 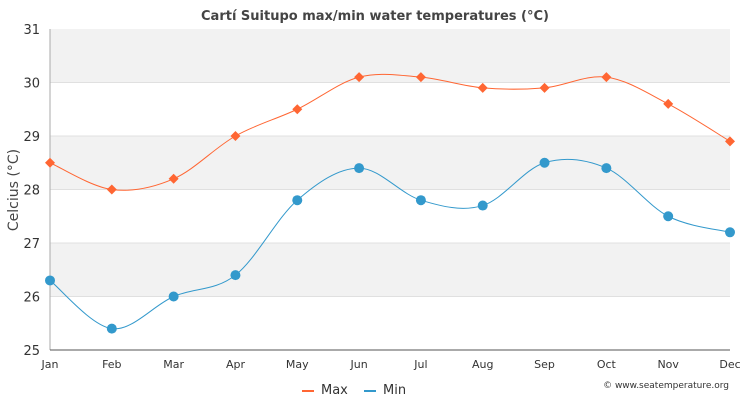 What do you see at coordinates (31, 244) in the screenshot?
I see `y-tick-label: 27` at bounding box center [31, 244].